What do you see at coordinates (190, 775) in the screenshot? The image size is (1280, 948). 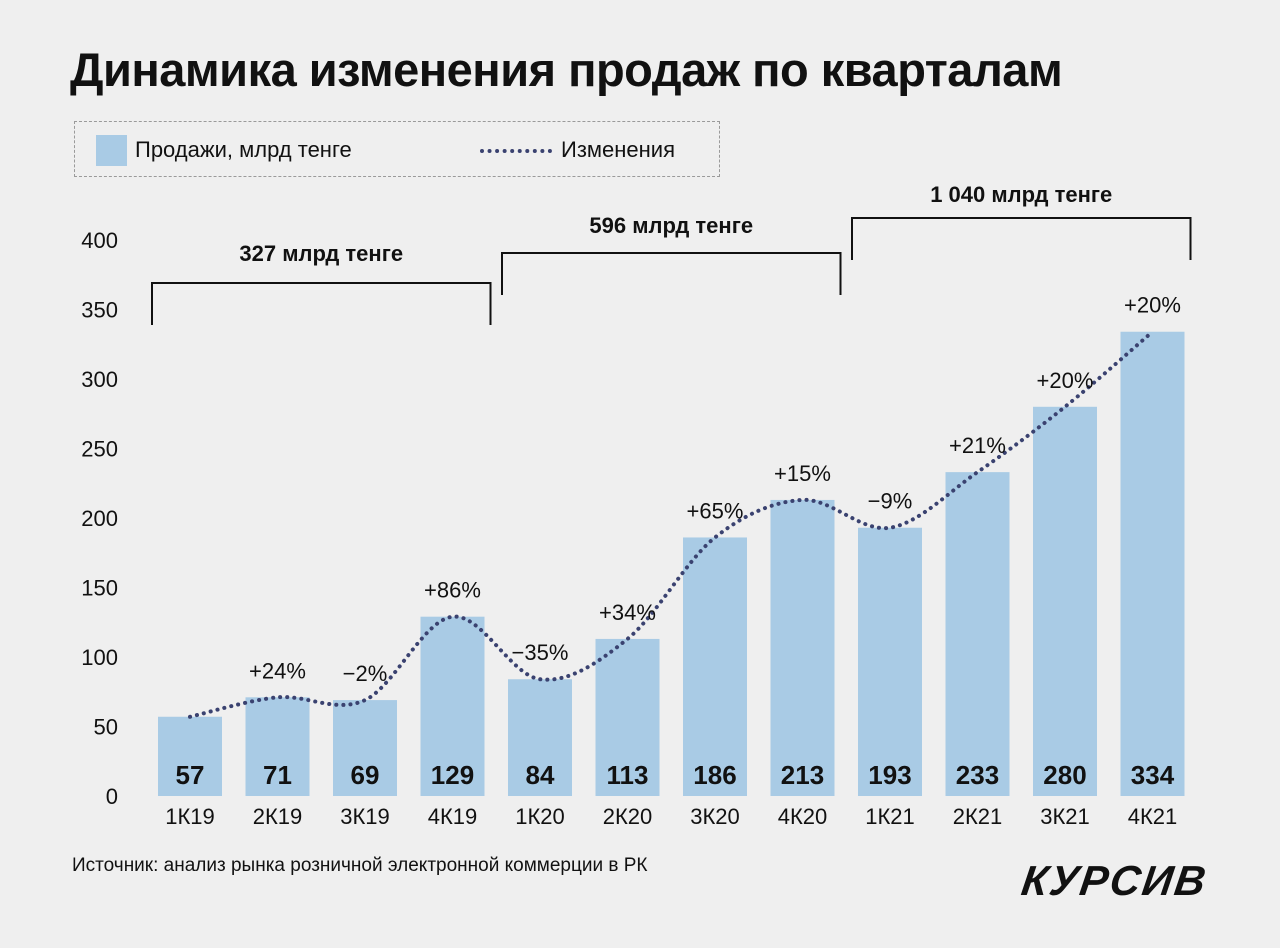 I see `bar-value-label: 57` at bounding box center [190, 775].